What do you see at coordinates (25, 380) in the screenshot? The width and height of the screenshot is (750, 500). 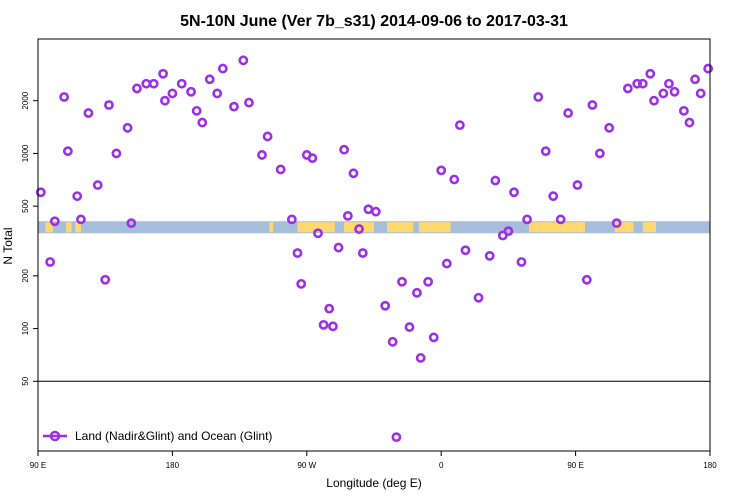 I see `y-tick-label: 50` at bounding box center [25, 380].